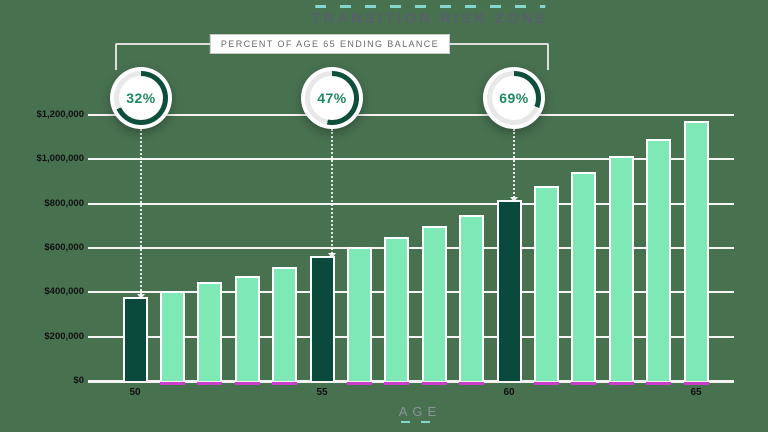 This screenshot has width=768, height=432. Describe the element at coordinates (420, 422) in the screenshot. I see `axis-title-accent-dashes` at that location.